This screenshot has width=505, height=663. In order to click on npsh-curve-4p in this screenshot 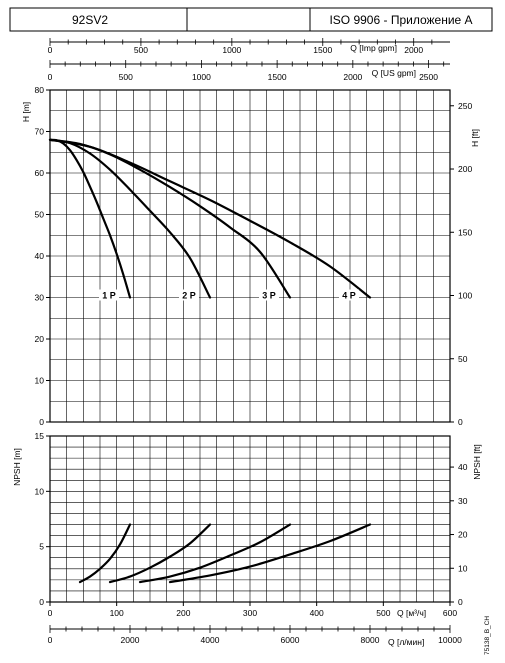, I will do `click(270, 553)`.